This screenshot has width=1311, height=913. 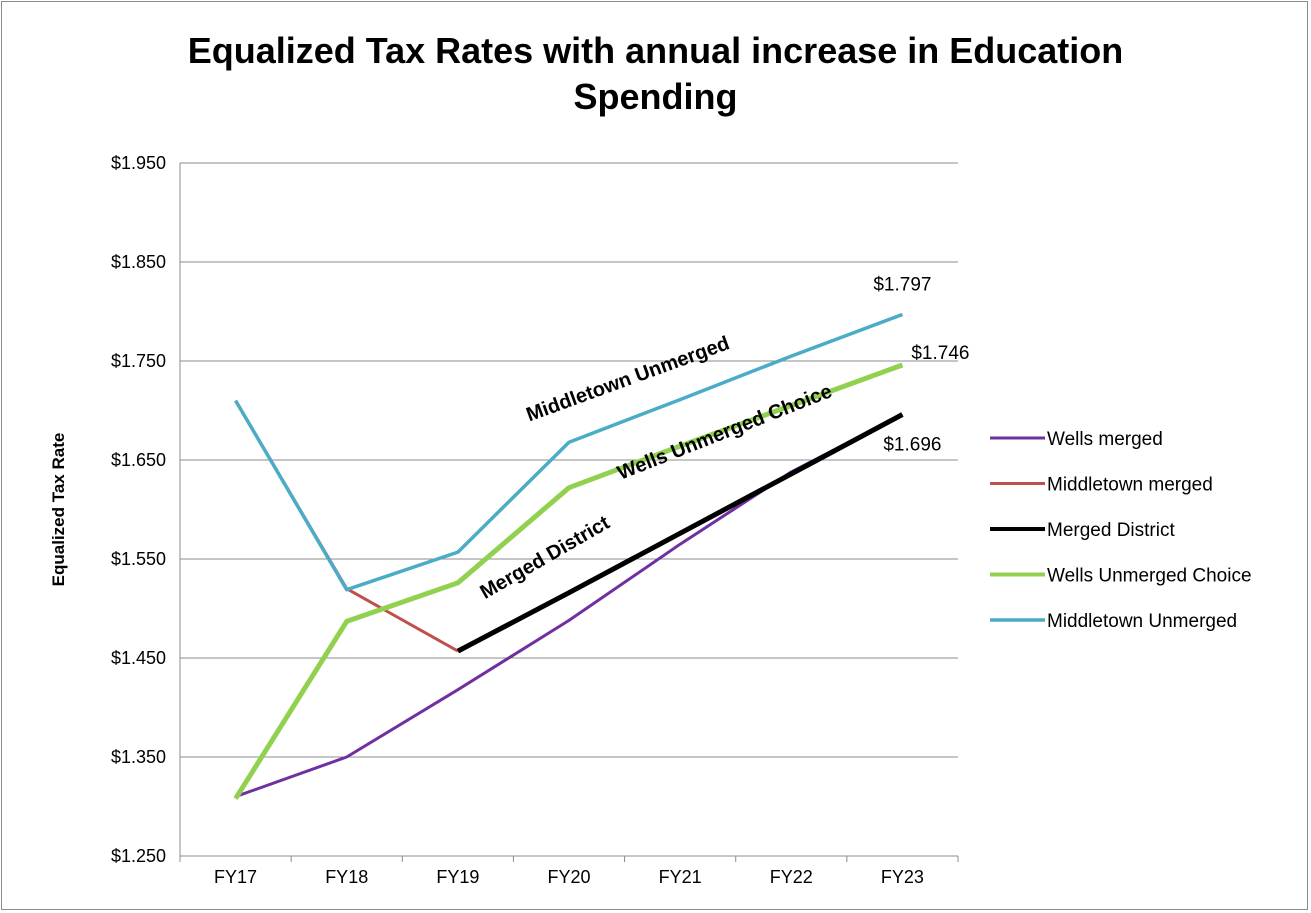 I want to click on data-labels: $1.797 $1.746 $1.696, so click(x=921, y=364).